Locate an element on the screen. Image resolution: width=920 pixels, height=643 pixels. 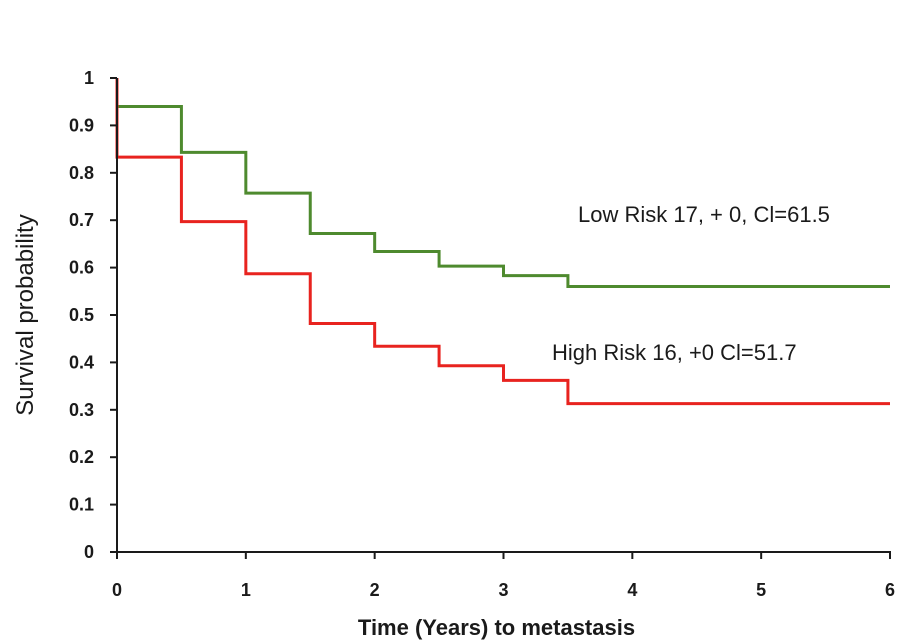
high-risk-annotation: High Risk 16, +0 Cl=51.7 is located at coordinates (674, 352).